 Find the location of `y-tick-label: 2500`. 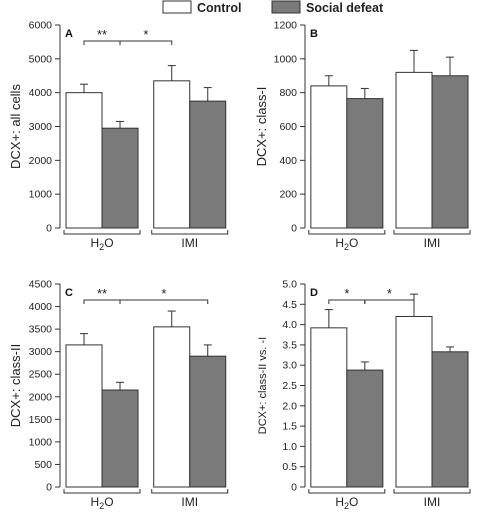

y-tick-label: 2500 is located at coordinates (41, 375).